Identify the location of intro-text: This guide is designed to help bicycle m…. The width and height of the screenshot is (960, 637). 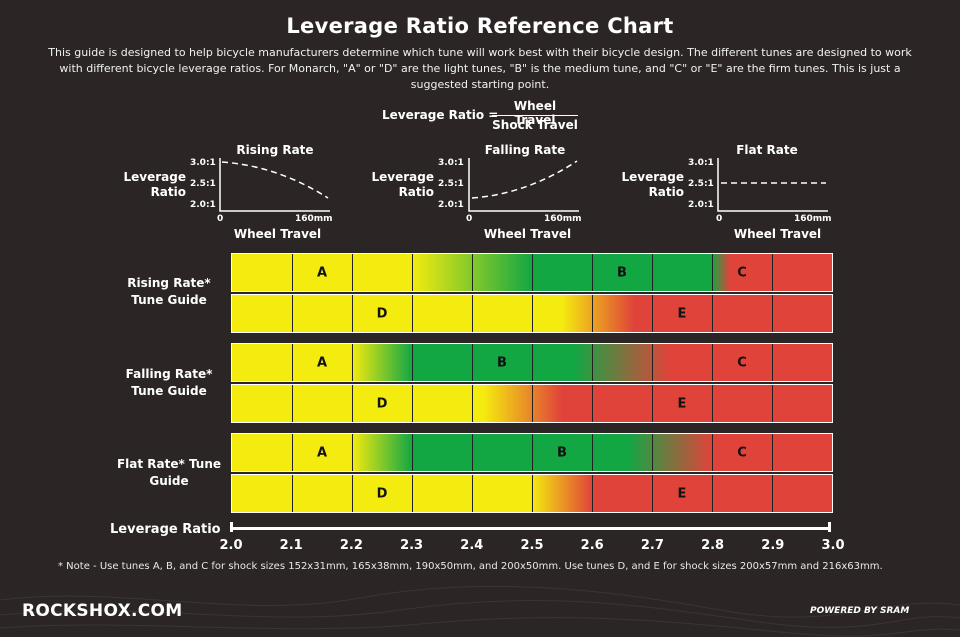
(480, 68).